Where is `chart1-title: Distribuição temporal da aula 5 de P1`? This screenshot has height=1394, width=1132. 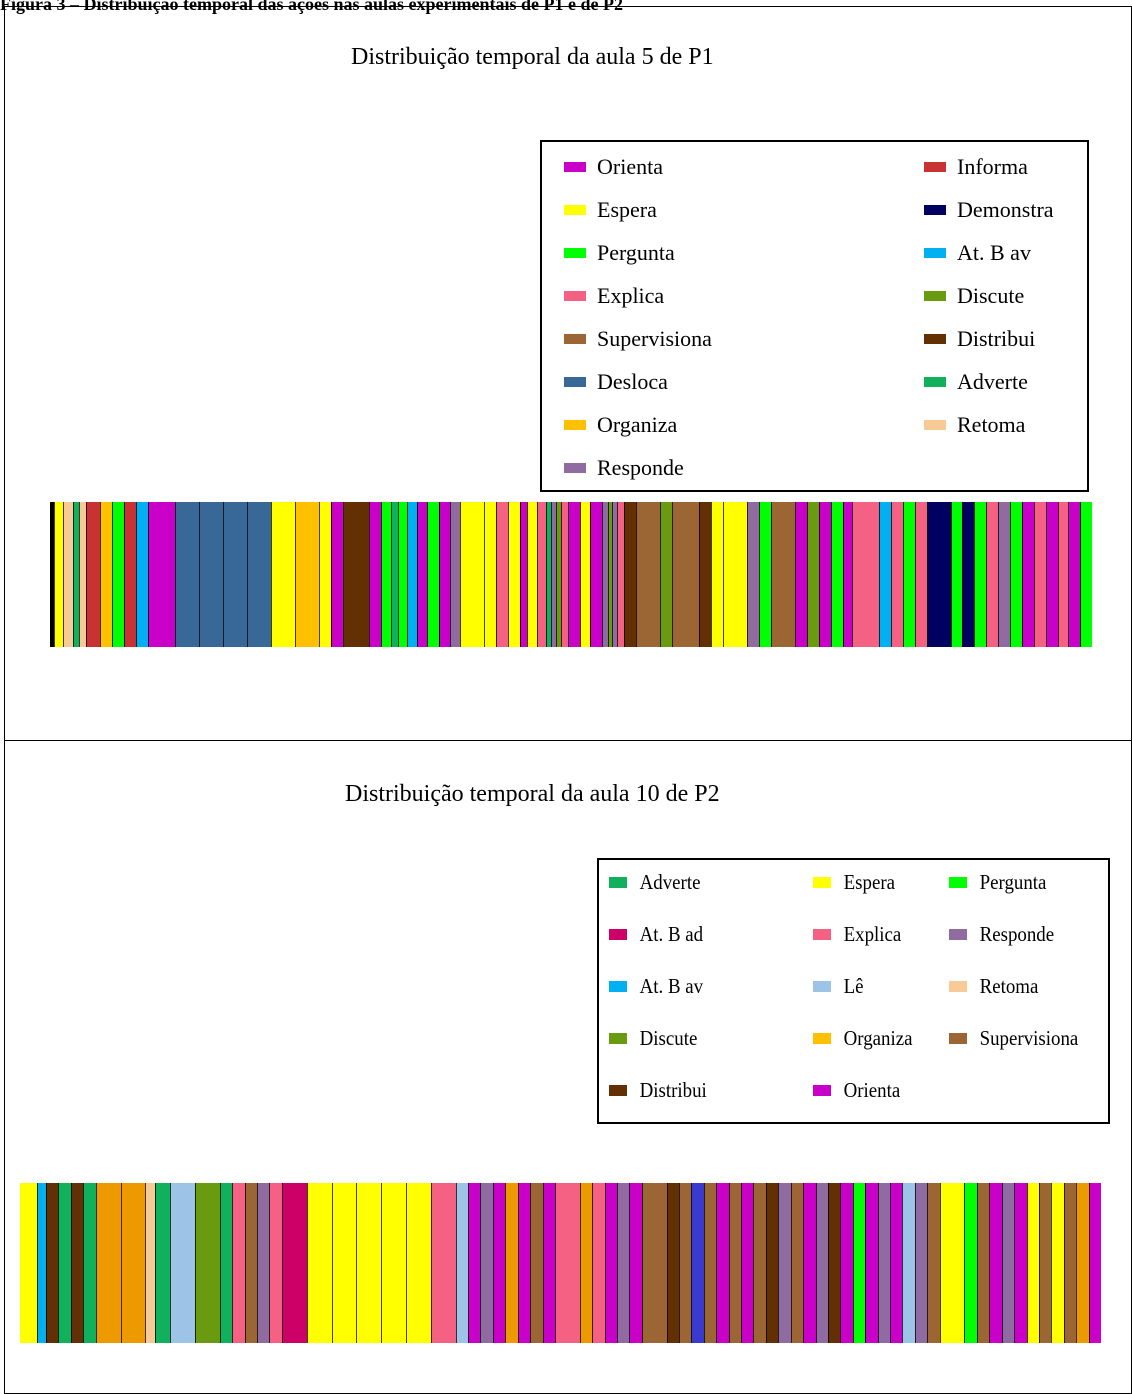 chart1-title: Distribuição temporal da aula 5 de P1 is located at coordinates (532, 57).